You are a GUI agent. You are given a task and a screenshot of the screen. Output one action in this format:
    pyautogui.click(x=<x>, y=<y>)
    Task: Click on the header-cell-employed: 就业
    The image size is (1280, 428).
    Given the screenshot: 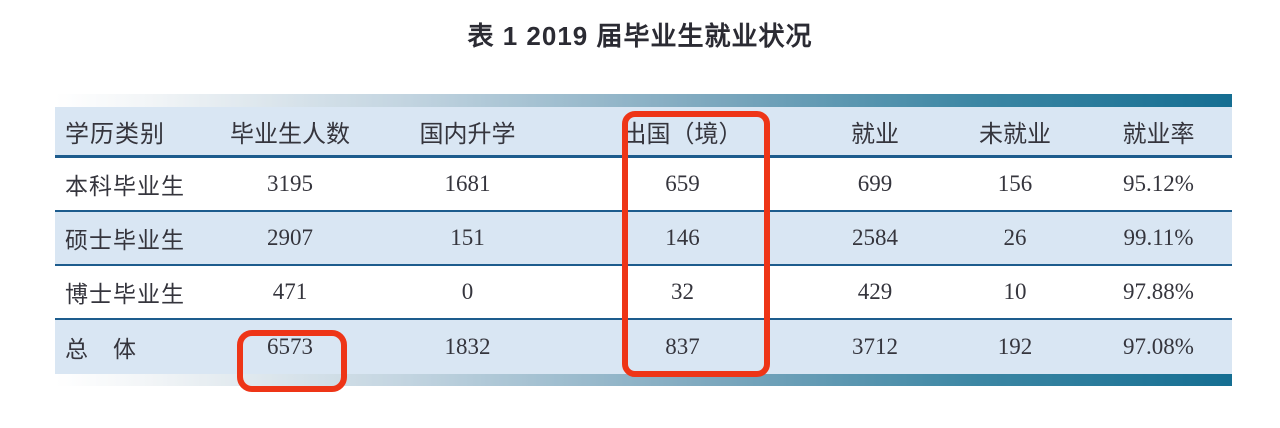 What is the action you would take?
    pyautogui.click(x=875, y=134)
    